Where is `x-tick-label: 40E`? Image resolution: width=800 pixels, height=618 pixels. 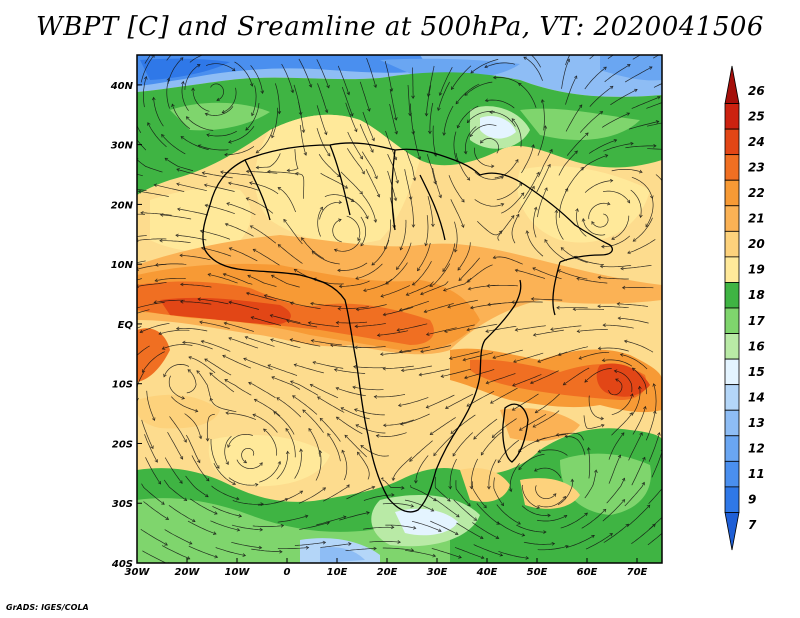 x-tick-label: 40E is located at coordinates (487, 572).